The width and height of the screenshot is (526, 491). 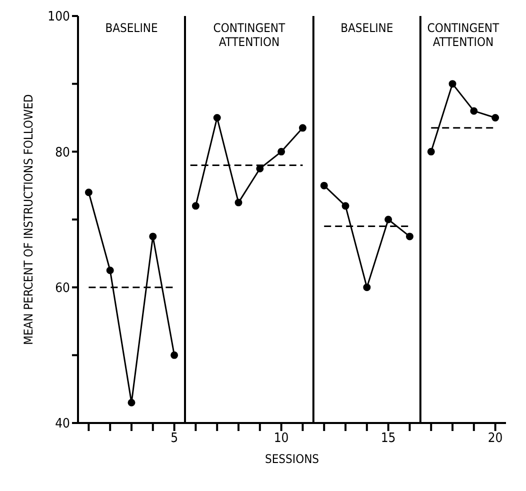 What do you see at coordinates (292, 459) in the screenshot?
I see `x-axis-title: SESSIONS` at bounding box center [292, 459].